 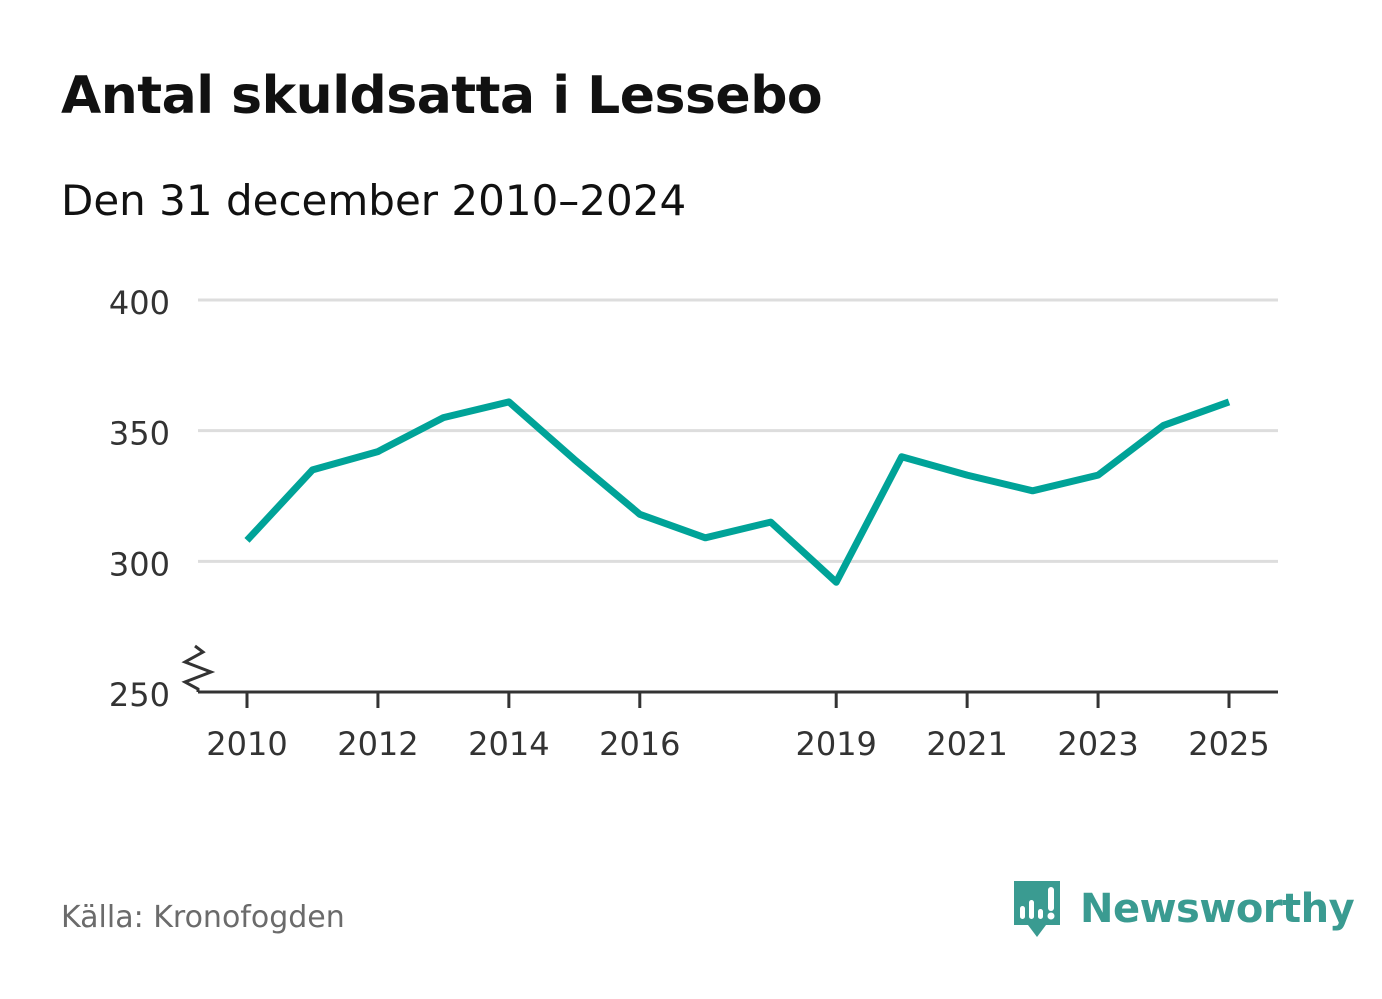 I want to click on bar-chart-bubble-icon, so click(x=1037, y=909).